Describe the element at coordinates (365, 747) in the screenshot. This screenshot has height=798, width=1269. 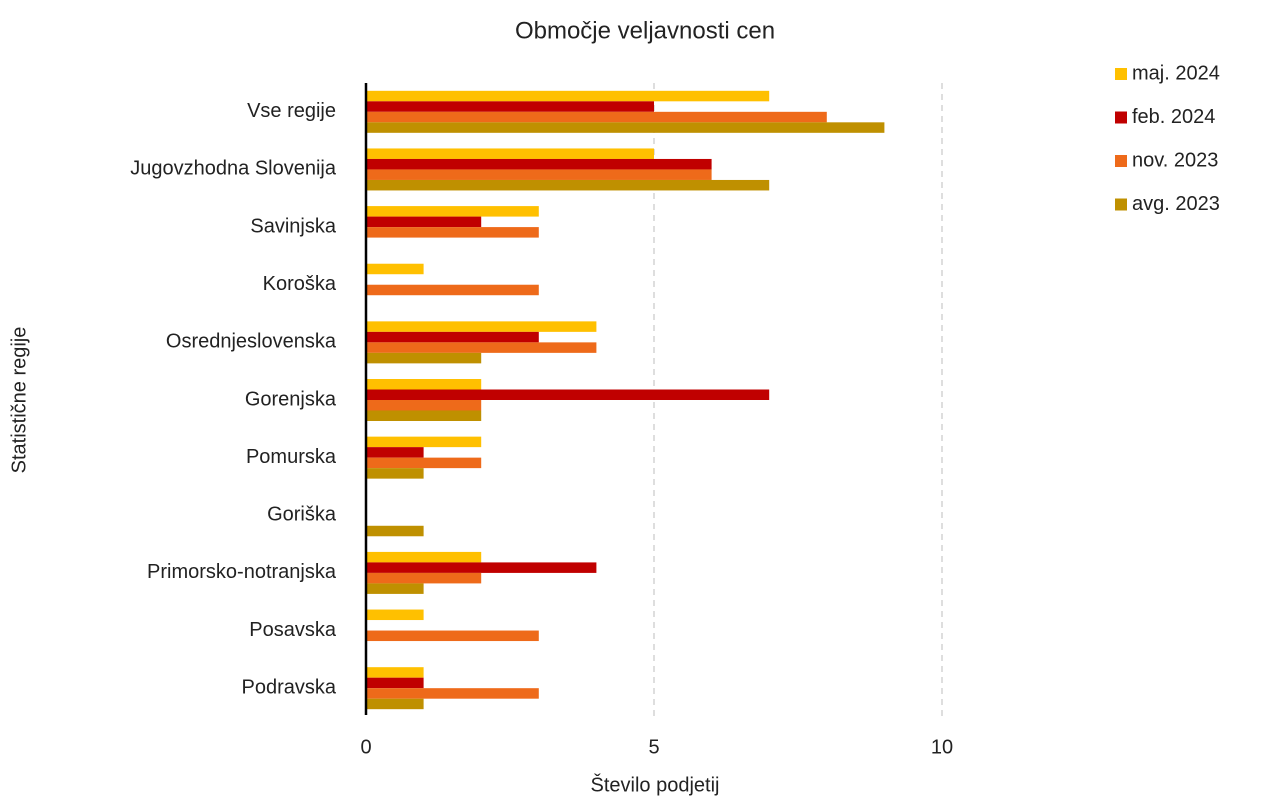
I see `x-tick-label: 0` at that location.